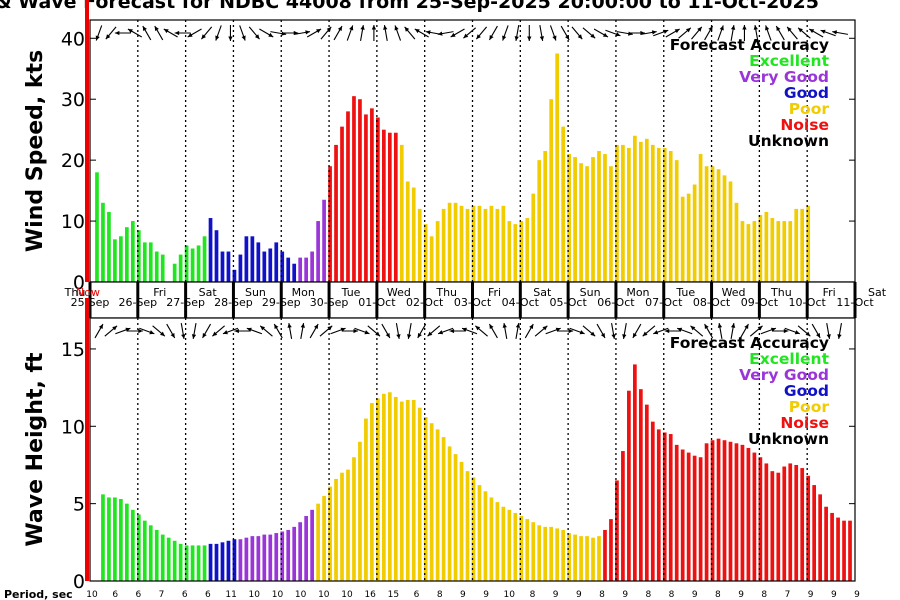 This screenshot has height=600, width=900. Describe the element at coordinates (806, 93) in the screenshot. I see `wind-legend-good: Good` at that location.